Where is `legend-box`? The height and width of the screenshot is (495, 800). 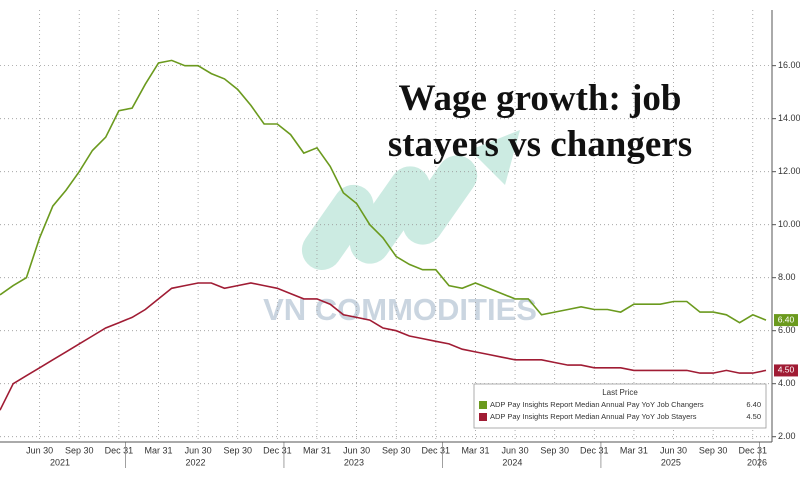
legend-box is located at coordinates (620, 406).